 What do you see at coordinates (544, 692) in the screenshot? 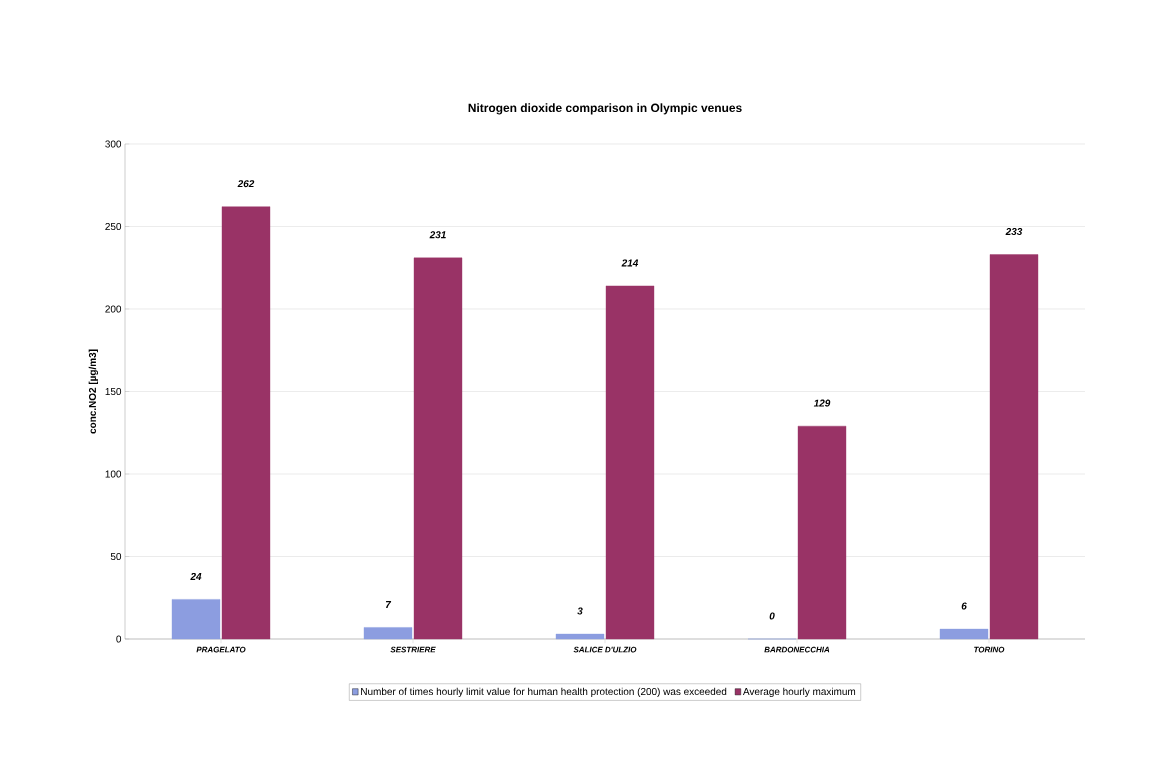
I see `legend-label: Number of times hourly limit value for human health protection (200) was exceeded` at bounding box center [544, 692].